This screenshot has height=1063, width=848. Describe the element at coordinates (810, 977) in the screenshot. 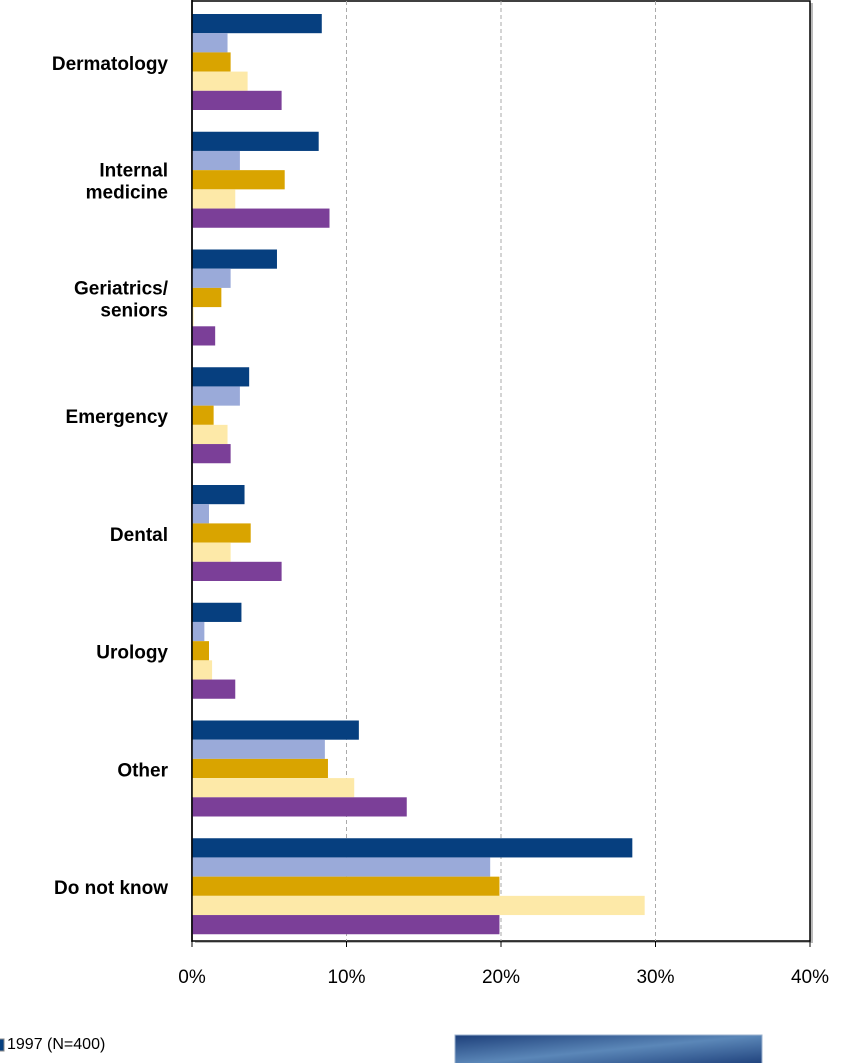

I see `x-tick-label: 40%` at that location.